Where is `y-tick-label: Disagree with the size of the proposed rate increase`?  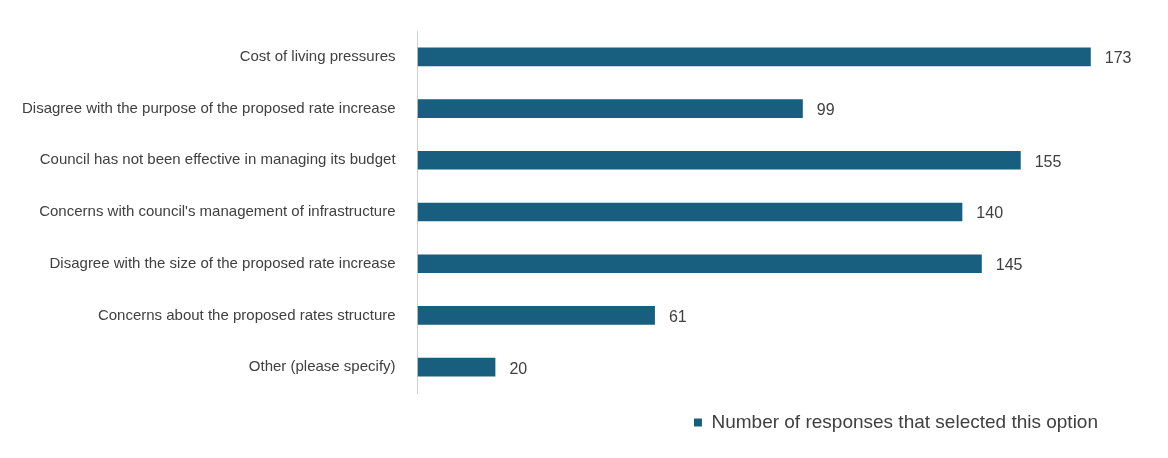
y-tick-label: Disagree with the size of the proposed rate increase is located at coordinates (222, 262).